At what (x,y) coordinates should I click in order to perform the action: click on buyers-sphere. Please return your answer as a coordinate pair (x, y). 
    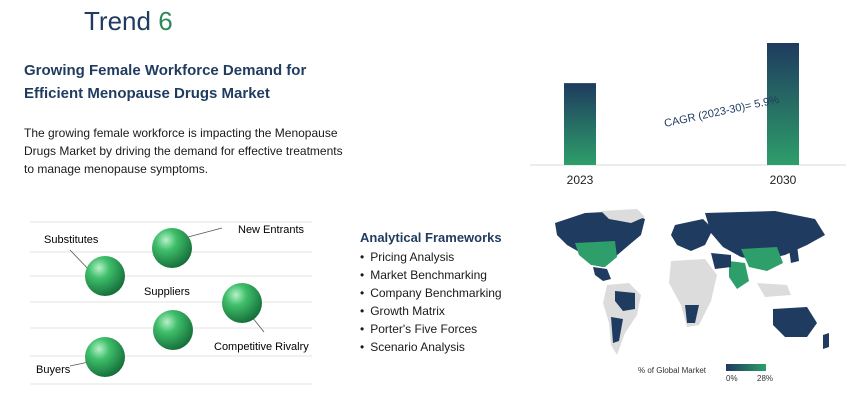
    Looking at the image, I should click on (105, 357).